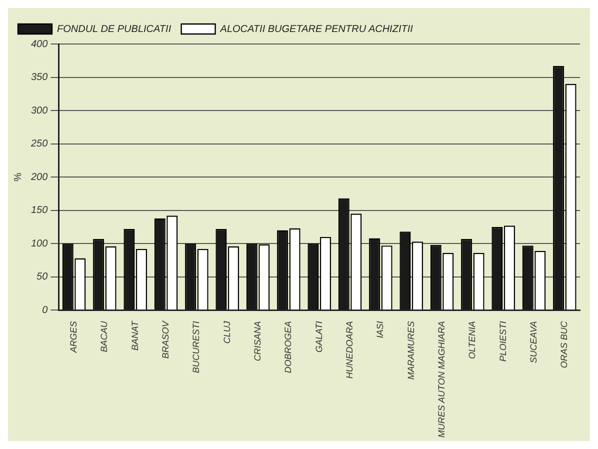 This screenshot has width=598, height=449. I want to click on x-tick-label: MARAMURES, so click(411, 350).